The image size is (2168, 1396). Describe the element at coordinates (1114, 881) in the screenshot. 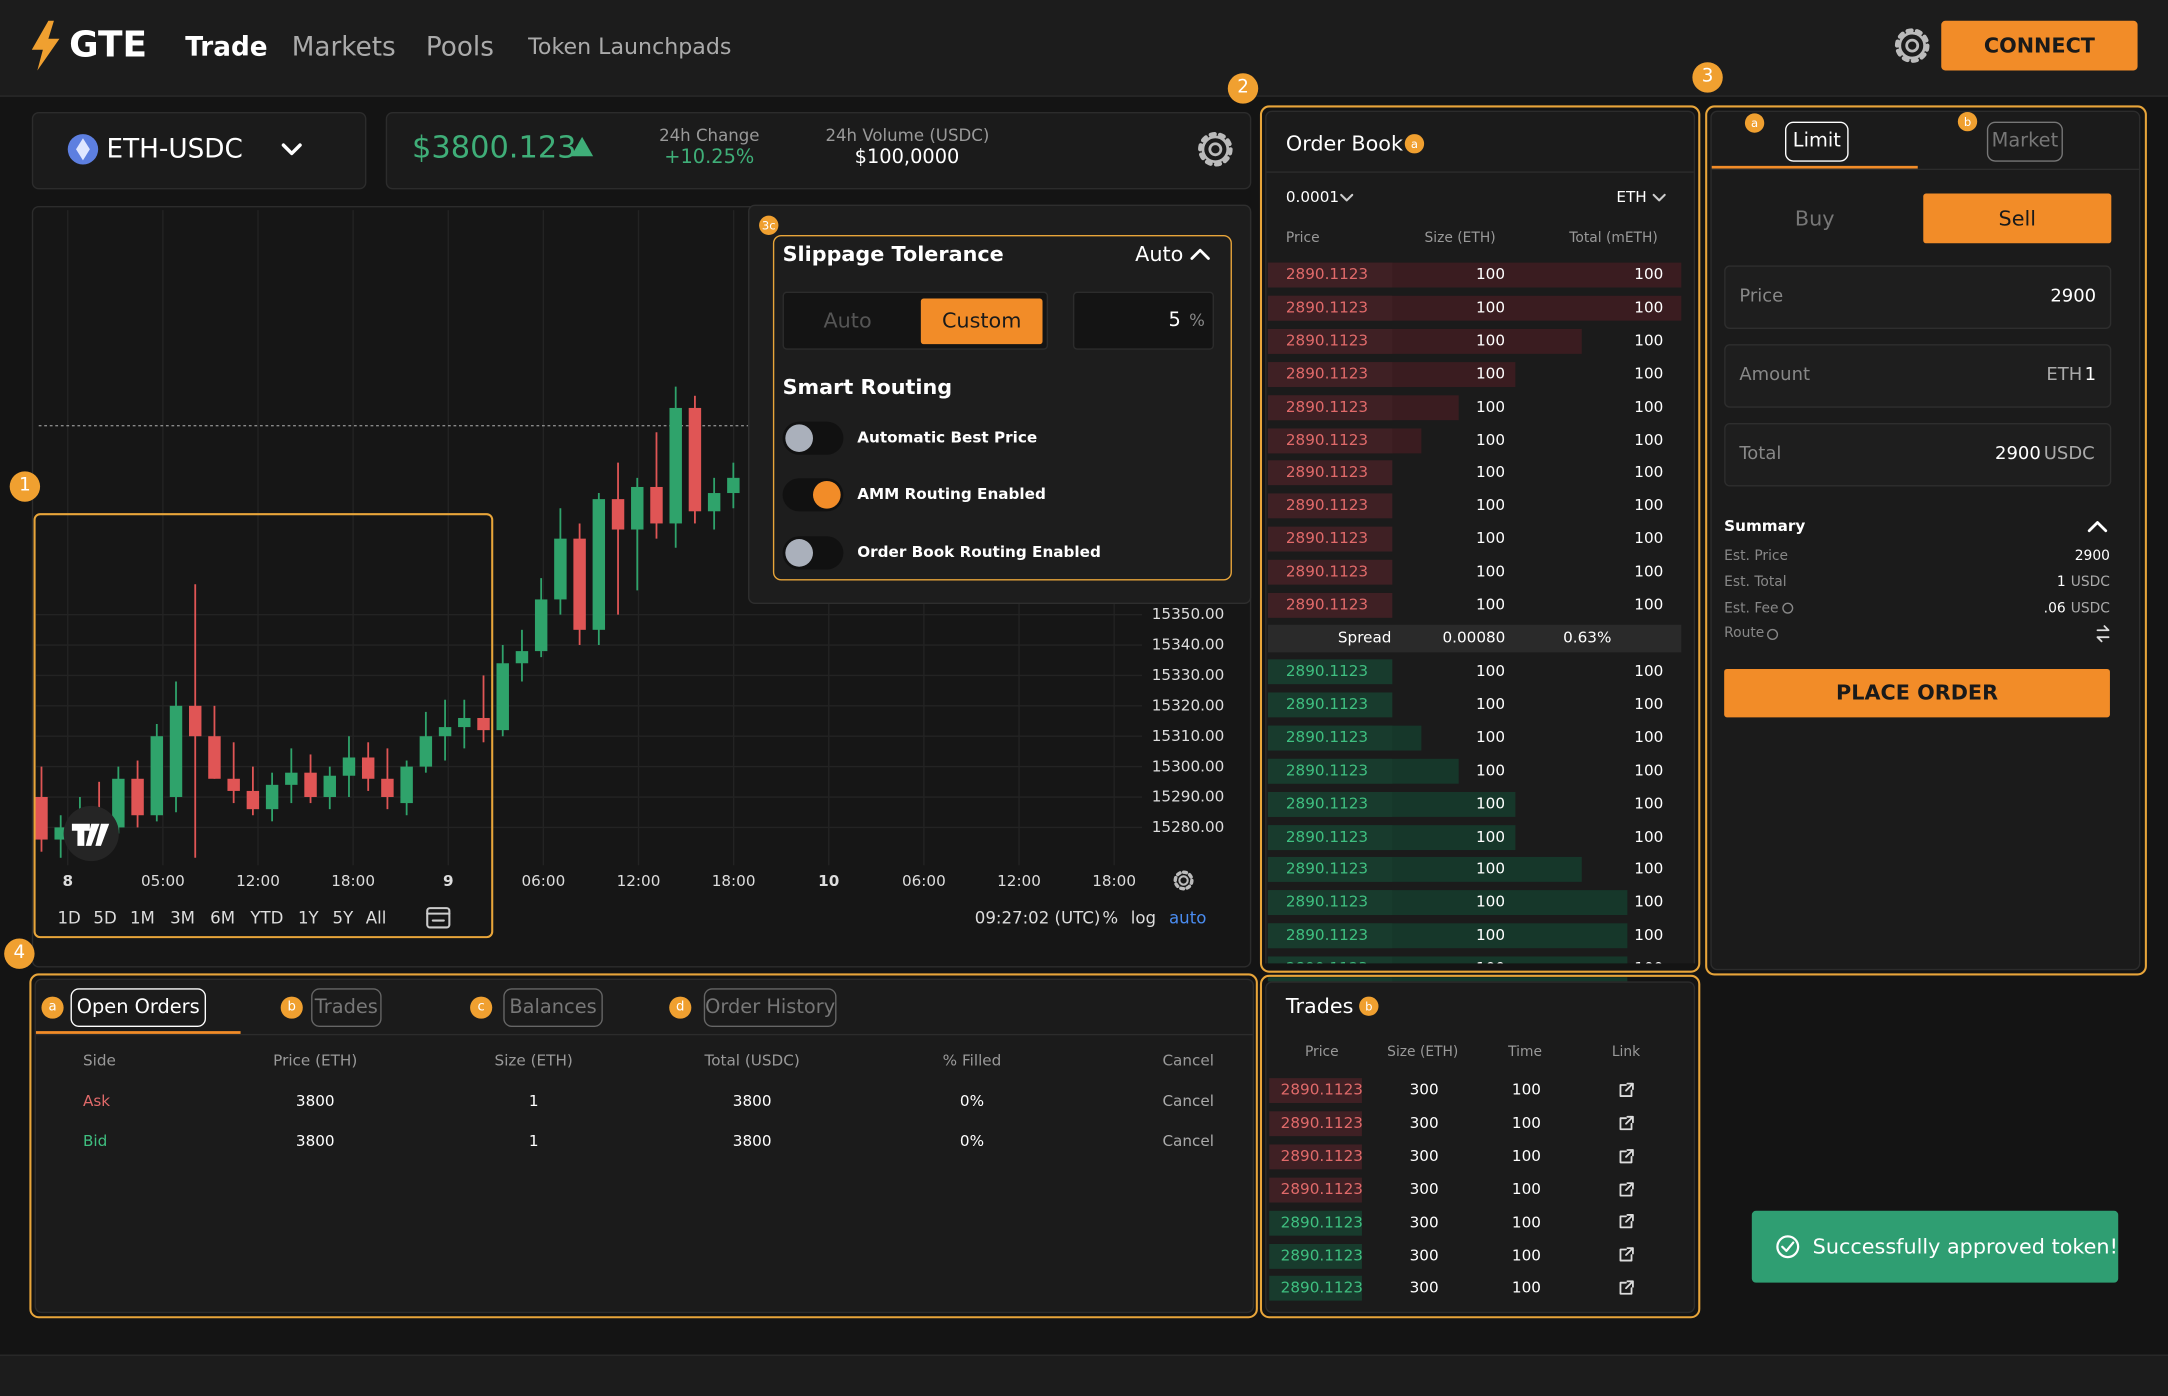

I see `x-tick-label: 18:00` at that location.